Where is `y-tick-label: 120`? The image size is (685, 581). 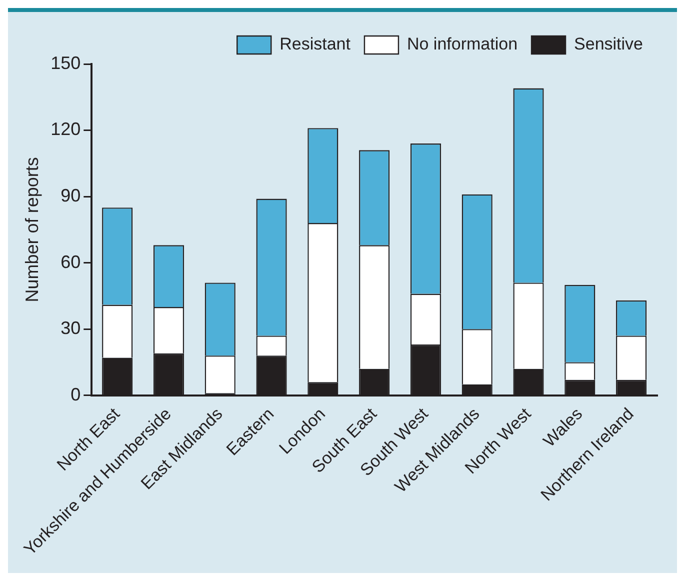
y-tick-label: 120 is located at coordinates (65, 129).